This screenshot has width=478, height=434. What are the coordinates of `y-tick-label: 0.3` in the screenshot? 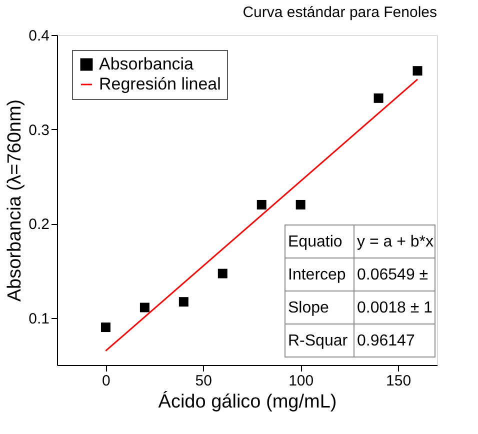 It's located at (39, 130).